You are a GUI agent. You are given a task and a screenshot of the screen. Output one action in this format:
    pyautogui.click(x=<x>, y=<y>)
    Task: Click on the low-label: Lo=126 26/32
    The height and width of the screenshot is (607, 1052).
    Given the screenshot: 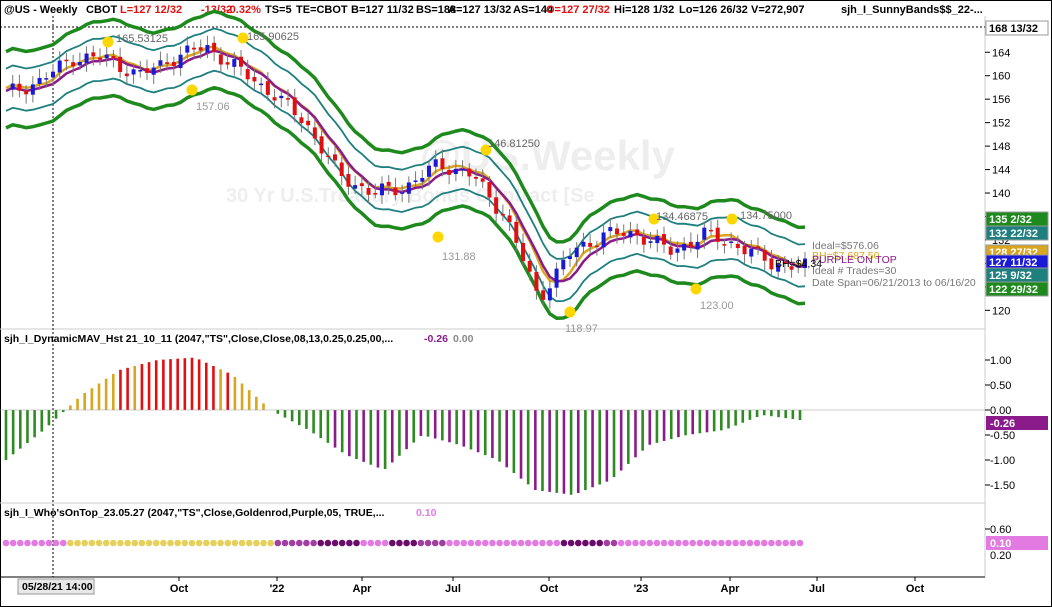 What is the action you would take?
    pyautogui.click(x=713, y=10)
    